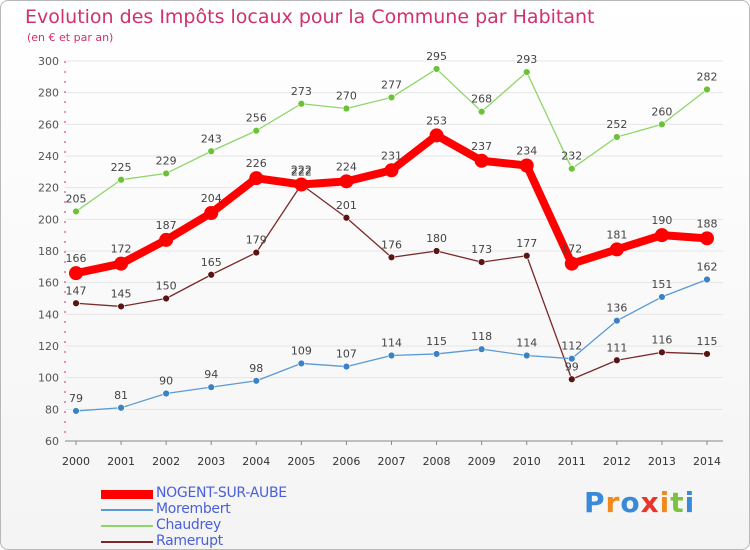 This screenshot has width=750, height=550. Describe the element at coordinates (572, 461) in the screenshot. I see `x-tick-label: 2011` at that location.